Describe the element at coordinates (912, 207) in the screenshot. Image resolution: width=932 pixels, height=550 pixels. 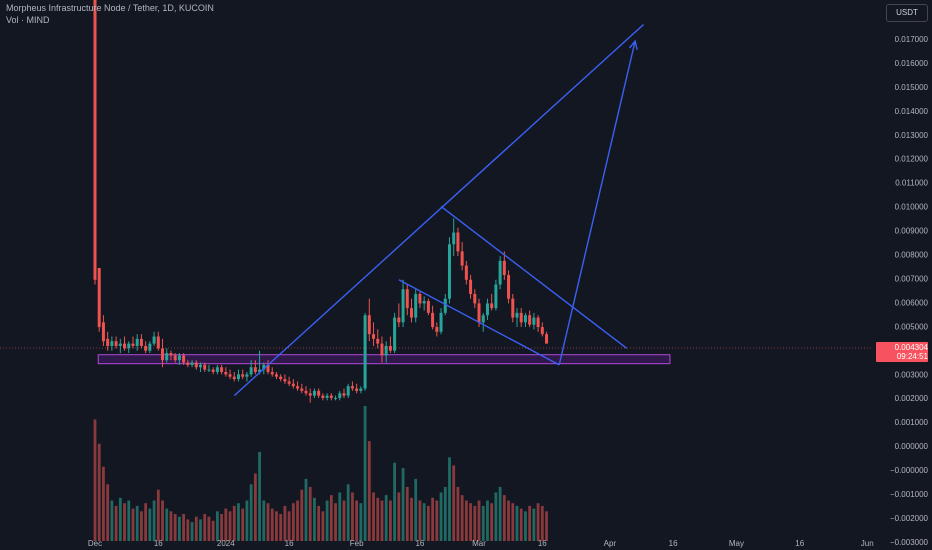
I see `price-tick-label: 0.010000` at that location.